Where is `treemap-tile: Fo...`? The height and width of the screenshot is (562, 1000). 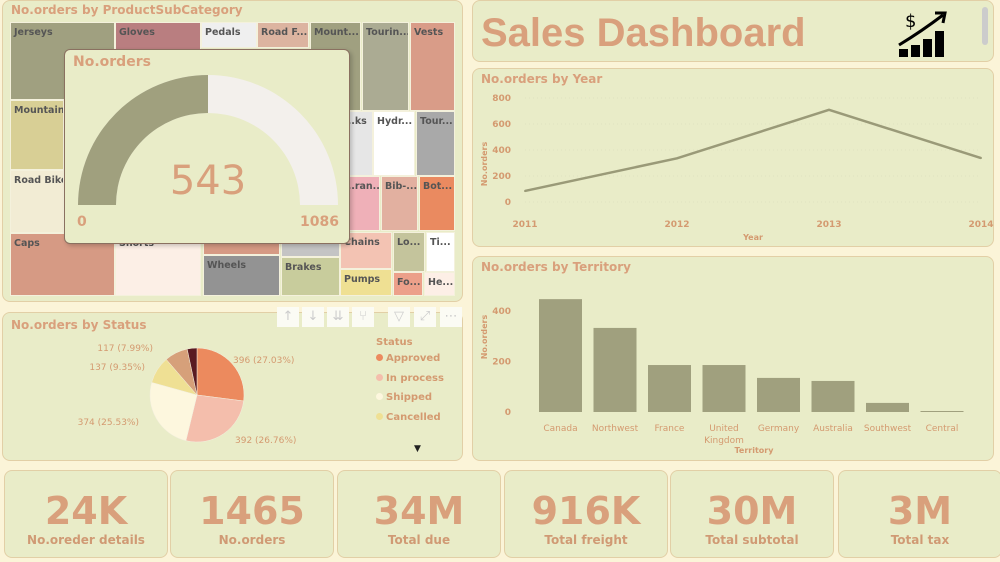 treemap-tile: Fo... is located at coordinates (408, 284).